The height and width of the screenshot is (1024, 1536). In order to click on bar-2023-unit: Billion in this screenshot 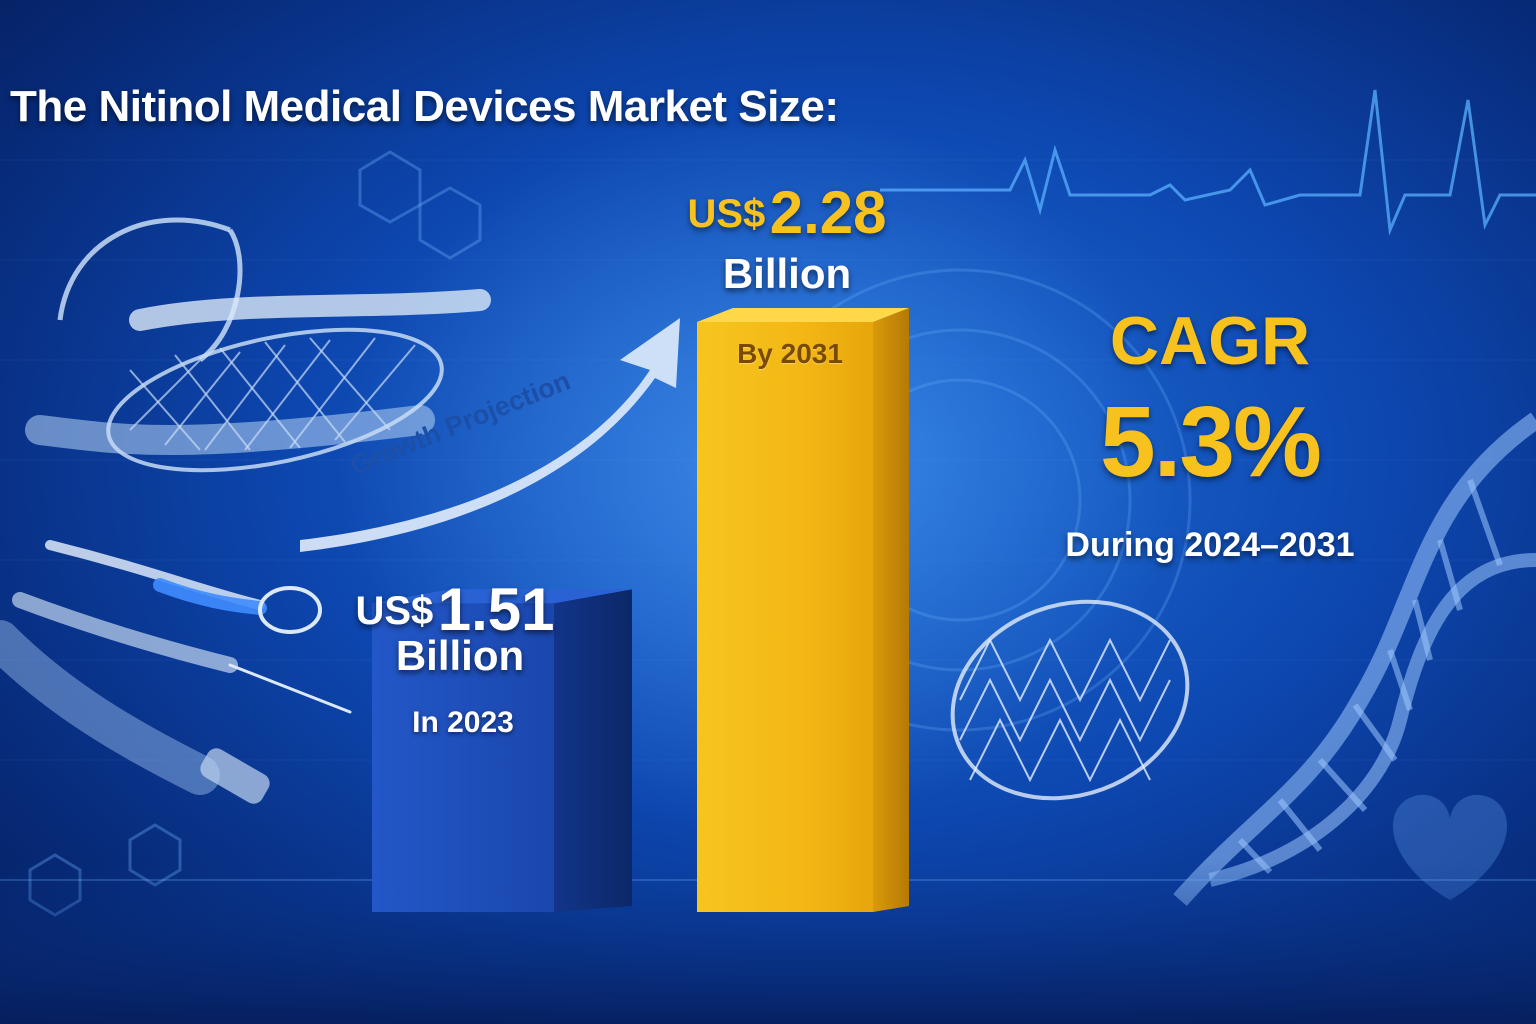, I will do `click(460, 655)`.